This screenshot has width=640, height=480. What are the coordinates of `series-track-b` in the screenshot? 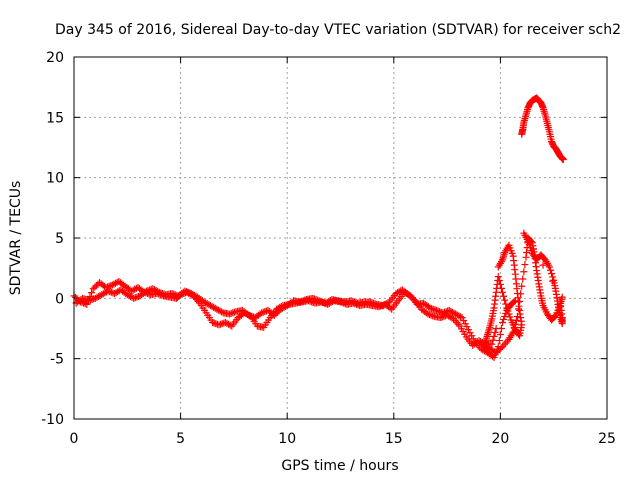 It's located at (286, 317).